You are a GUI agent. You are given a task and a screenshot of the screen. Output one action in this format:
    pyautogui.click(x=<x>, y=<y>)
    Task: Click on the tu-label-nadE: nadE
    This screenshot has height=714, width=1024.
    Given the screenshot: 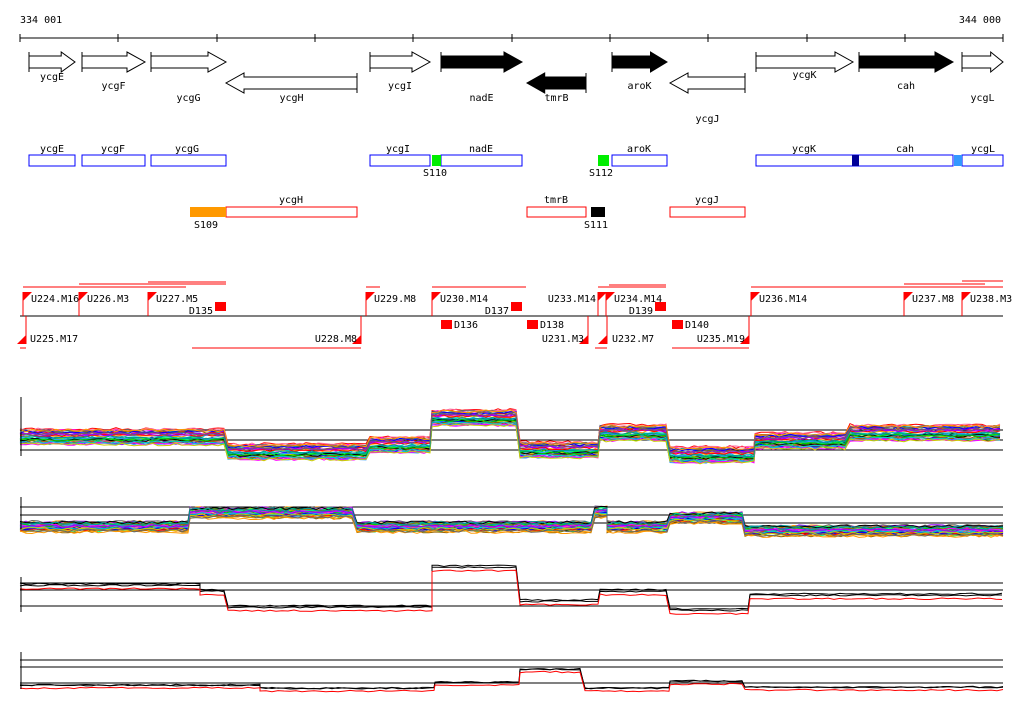 What is the action you would take?
    pyautogui.click(x=481, y=149)
    